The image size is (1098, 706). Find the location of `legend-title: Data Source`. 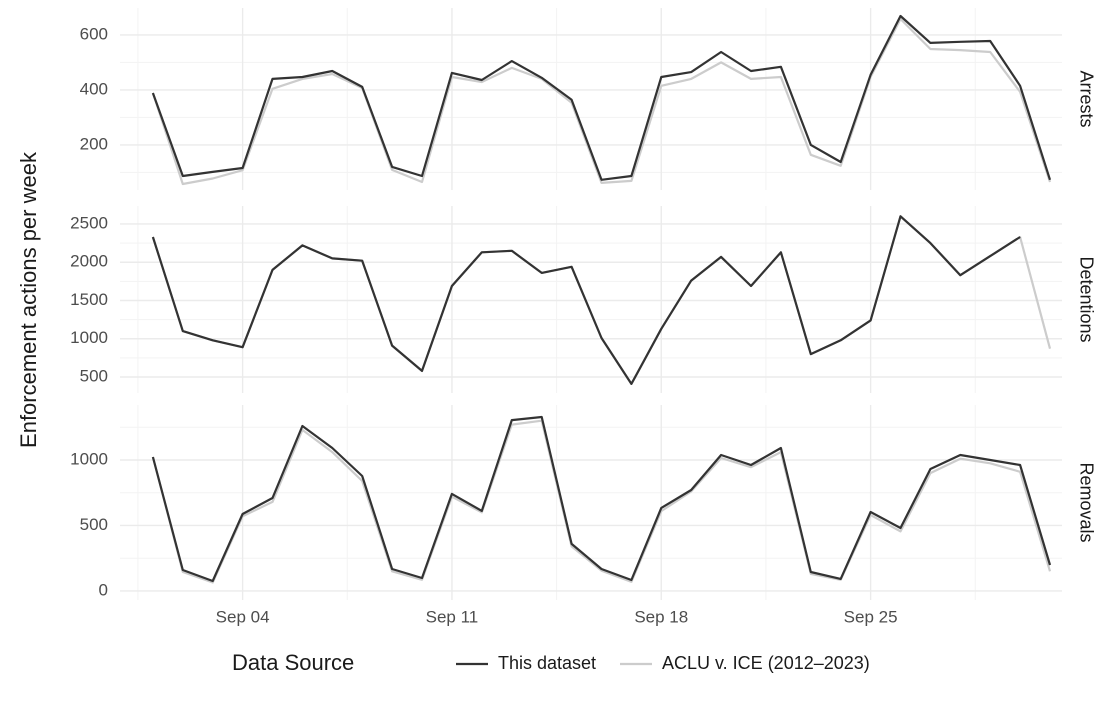

legend-title: Data Source is located at coordinates (293, 662).